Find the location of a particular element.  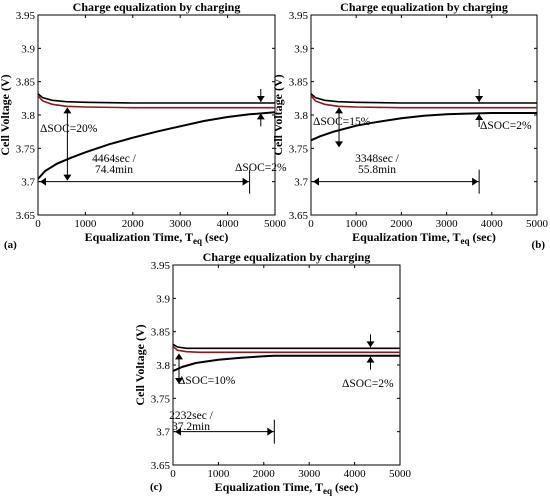

panel-label: (b) is located at coordinates (539, 245).